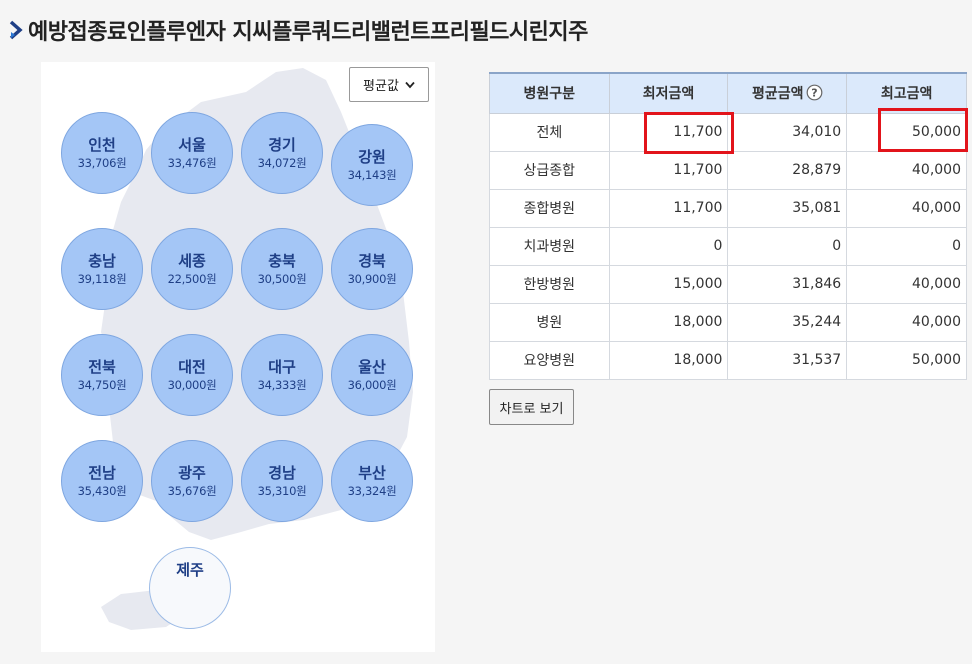 The width and height of the screenshot is (972, 664). What do you see at coordinates (549, 246) in the screenshot?
I see `hospital-type-cell: 치과병원` at bounding box center [549, 246].